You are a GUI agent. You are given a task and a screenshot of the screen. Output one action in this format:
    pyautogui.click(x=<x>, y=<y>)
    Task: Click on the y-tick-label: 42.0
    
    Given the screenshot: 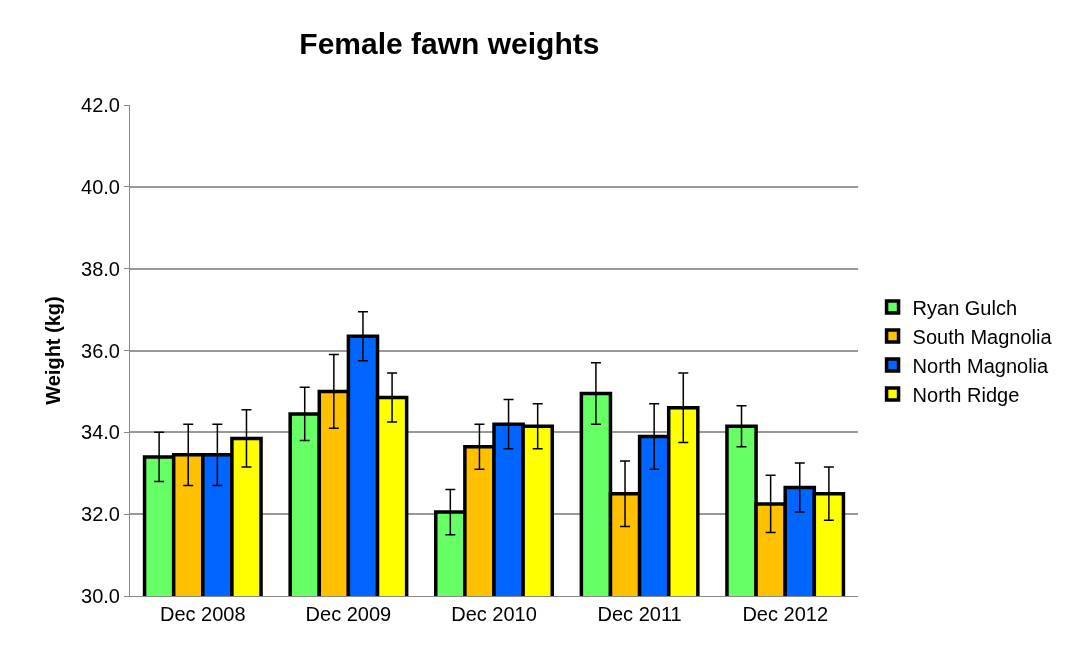 What is the action you would take?
    pyautogui.click(x=100, y=105)
    